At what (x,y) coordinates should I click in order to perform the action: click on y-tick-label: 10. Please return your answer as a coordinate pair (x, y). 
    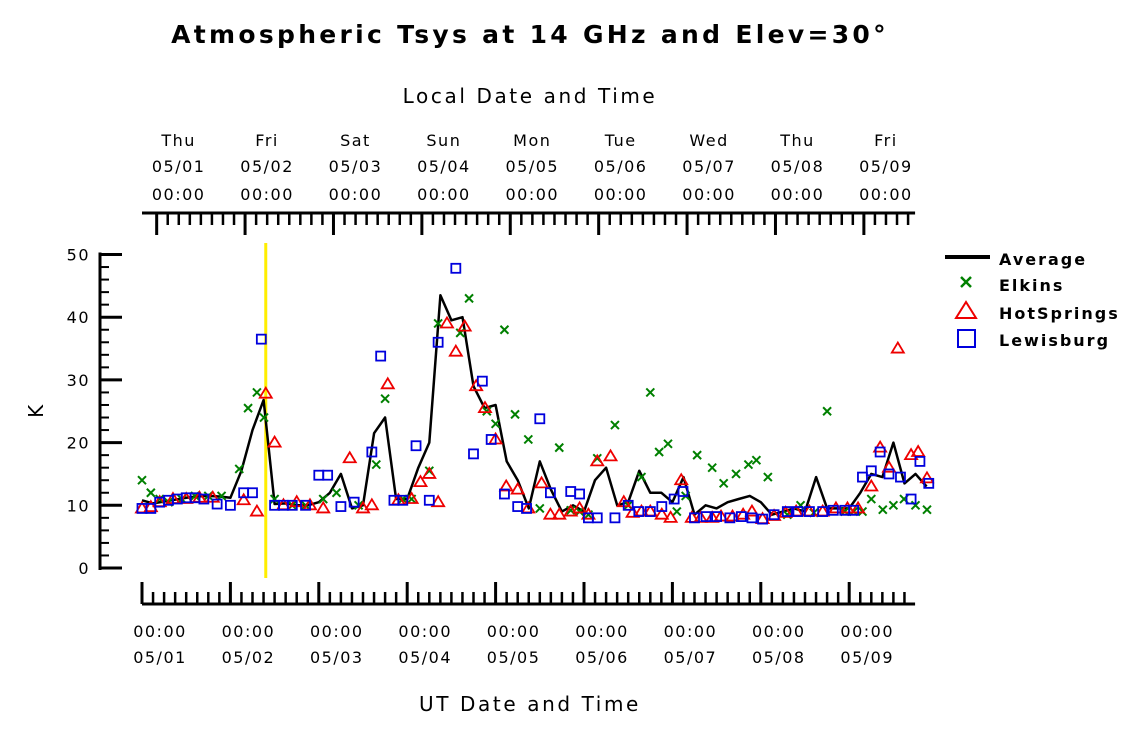
    Looking at the image, I should click on (78, 505).